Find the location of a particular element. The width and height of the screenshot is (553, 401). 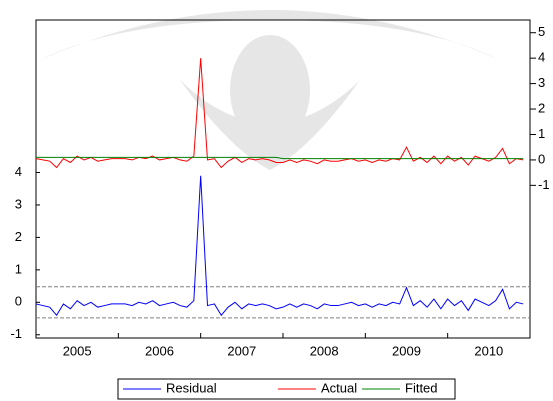

y2-tick-label: 4 is located at coordinates (541, 57).